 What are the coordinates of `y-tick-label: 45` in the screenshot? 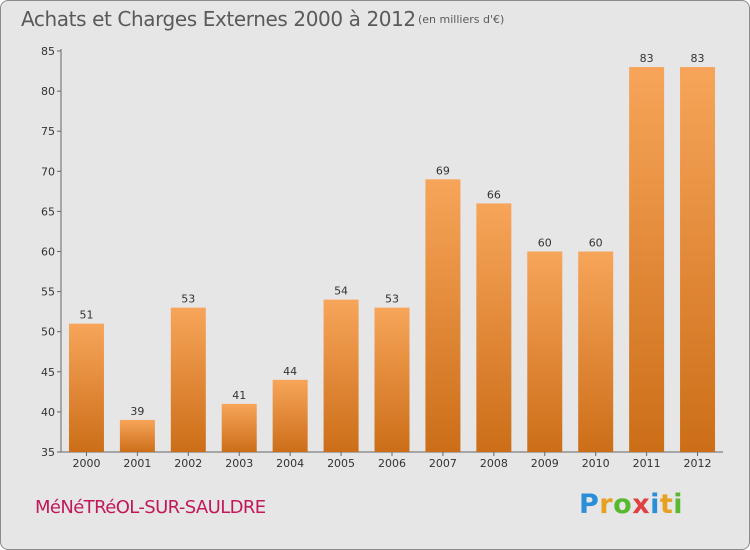 It's located at (48, 372).